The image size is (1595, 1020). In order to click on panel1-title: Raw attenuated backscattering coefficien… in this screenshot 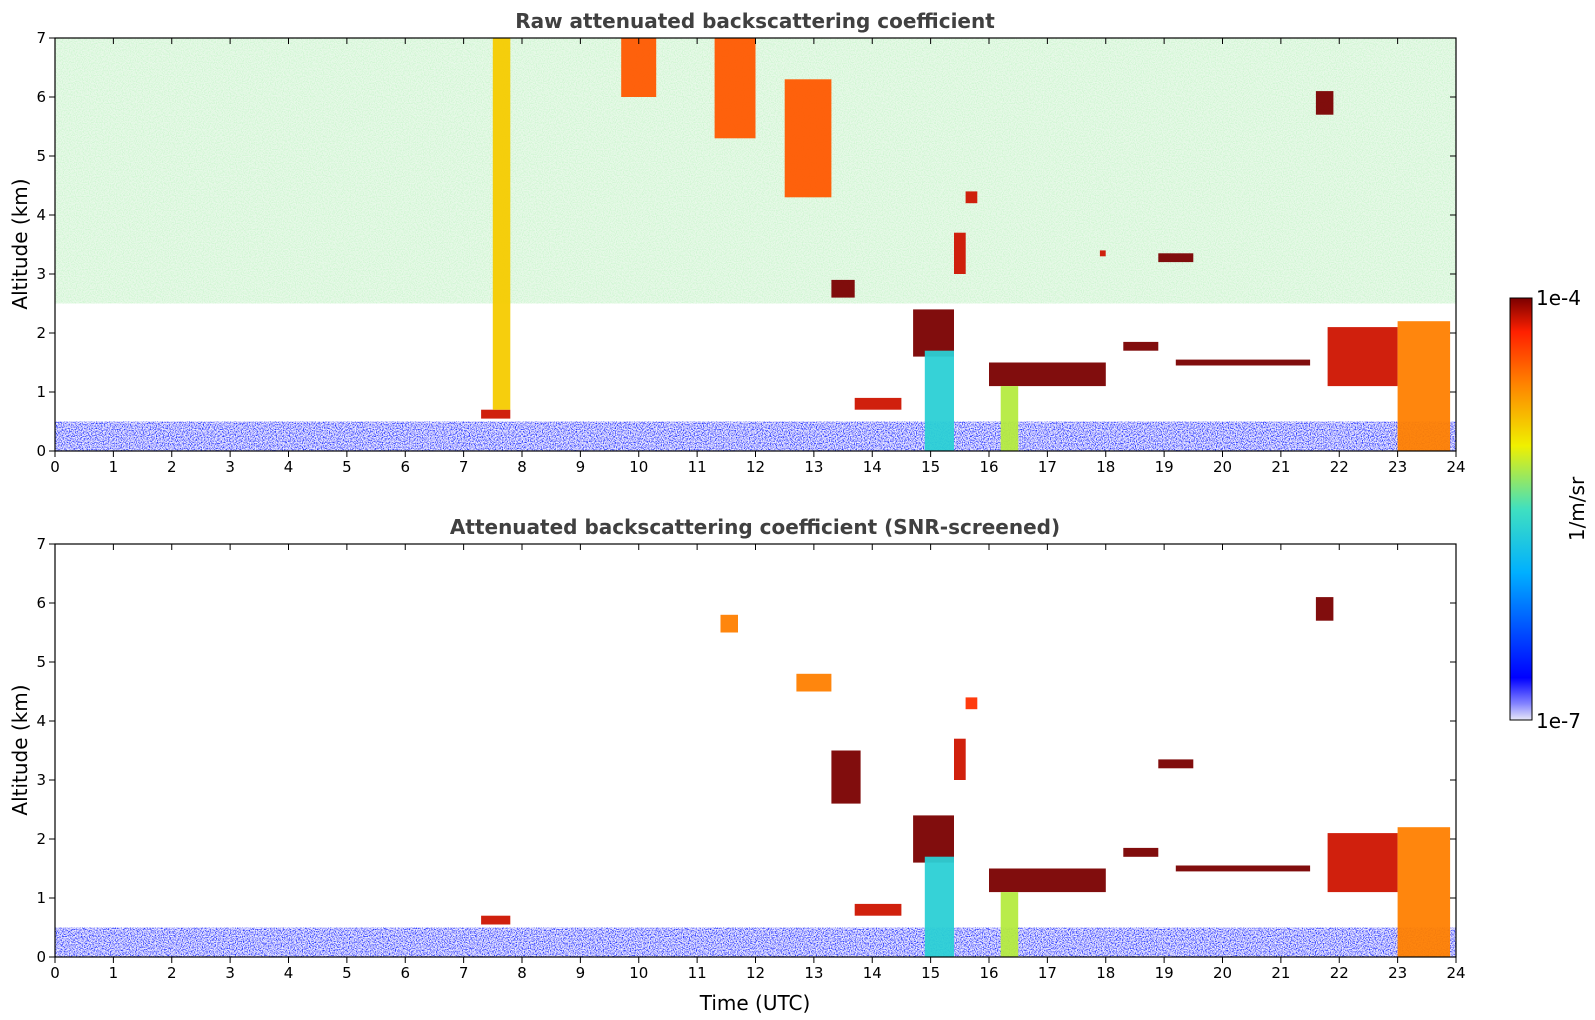, I will do `click(755, 21)`.